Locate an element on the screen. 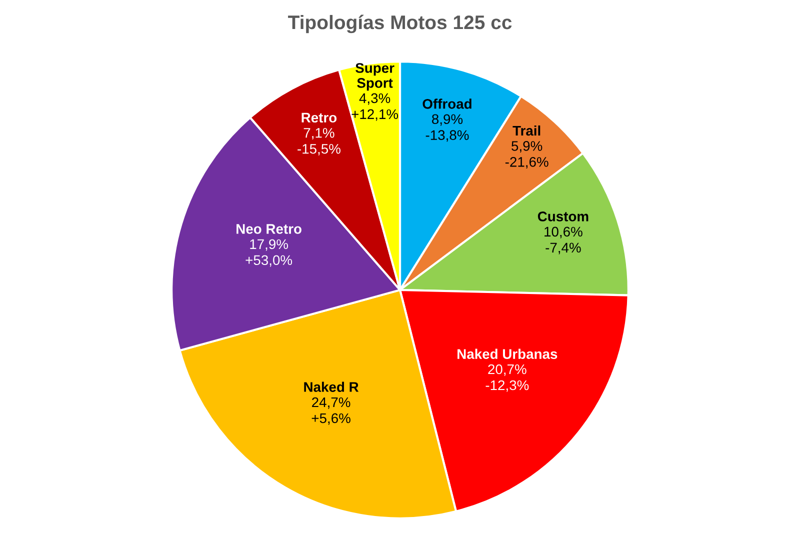 Image resolution: width=800 pixels, height=533 pixels. slice-label: Naked R is located at coordinates (331, 387).